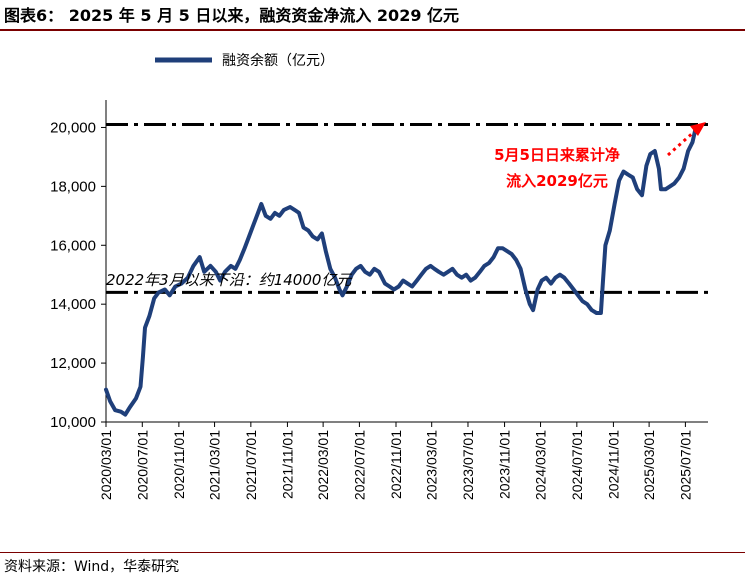 This screenshot has width=745, height=578. Describe the element at coordinates (215, 465) in the screenshot. I see `x-tick-label: 2021/03/01` at that location.